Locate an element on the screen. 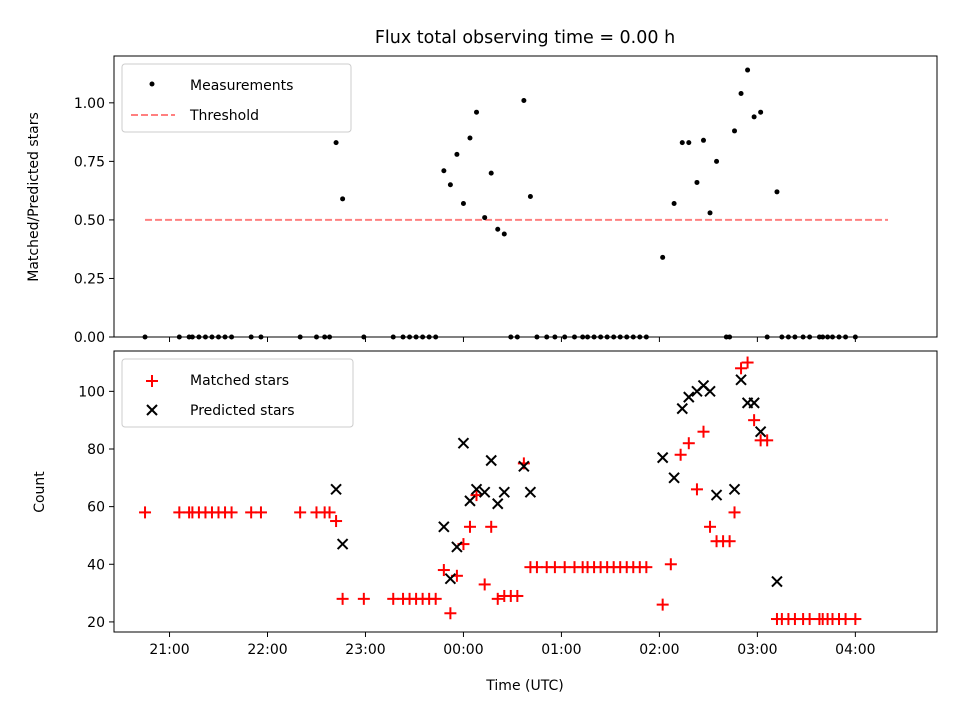  chart-title: Flux total observing time = 0.00 h is located at coordinates (525, 38).